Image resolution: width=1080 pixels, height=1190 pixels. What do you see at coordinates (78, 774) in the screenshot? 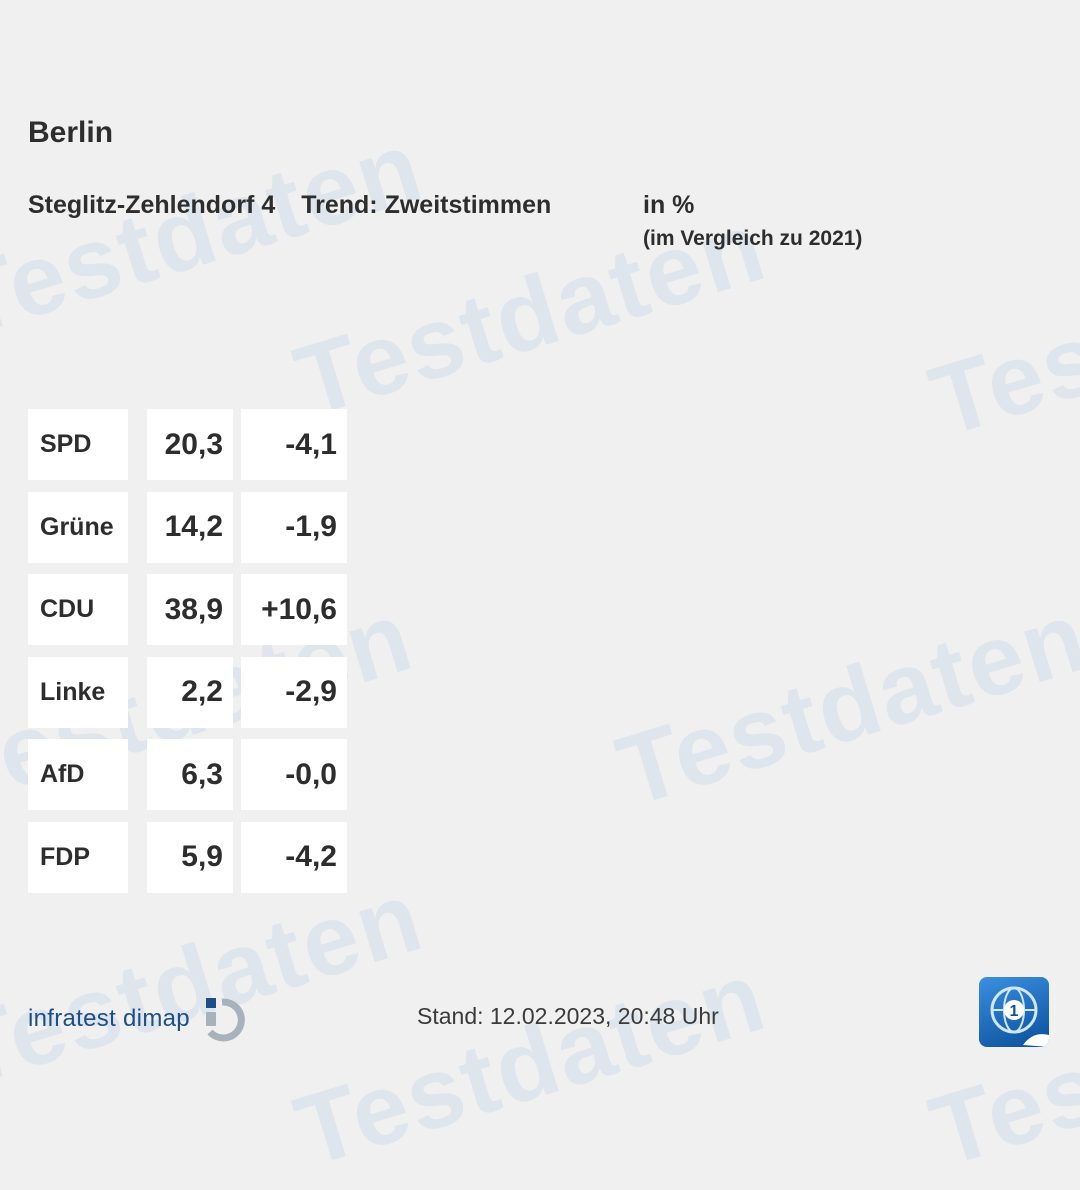
I see `party-name-cell: AfD` at bounding box center [78, 774].